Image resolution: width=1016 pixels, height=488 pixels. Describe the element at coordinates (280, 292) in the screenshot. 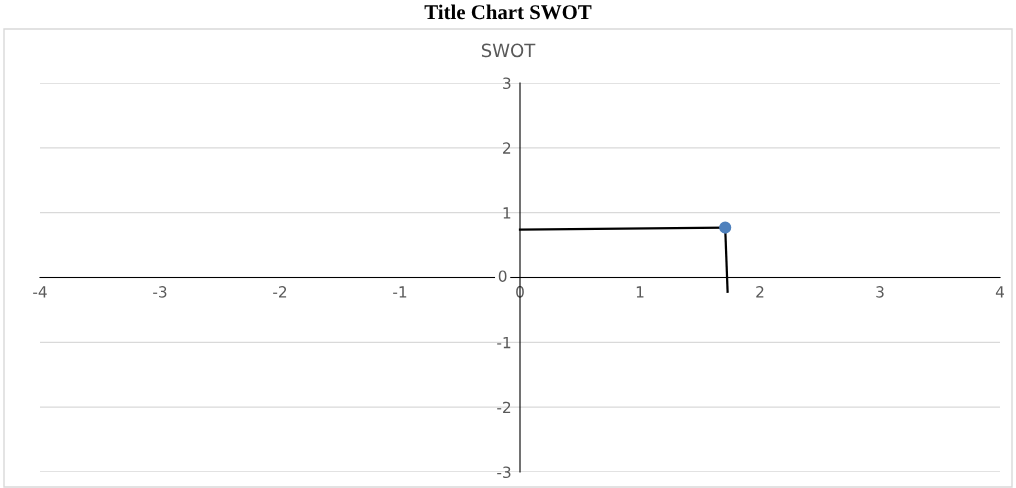

I see `x-tick-label: -2` at that location.